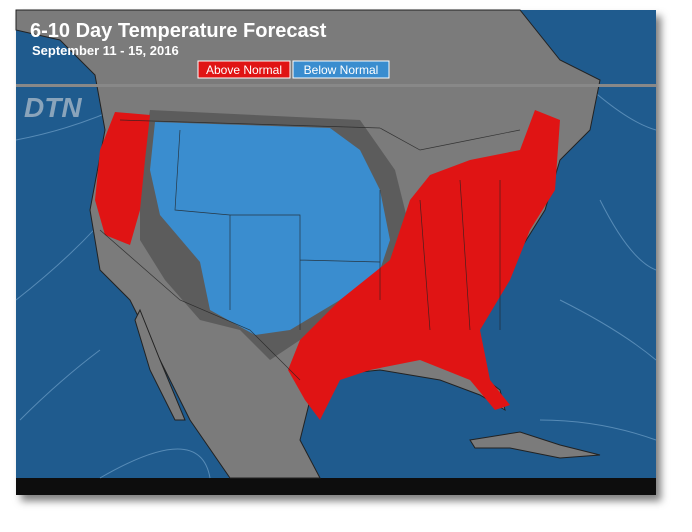 This screenshot has height=532, width=692. Describe the element at coordinates (122, 178) in the screenshot. I see `above-normal-west` at that location.